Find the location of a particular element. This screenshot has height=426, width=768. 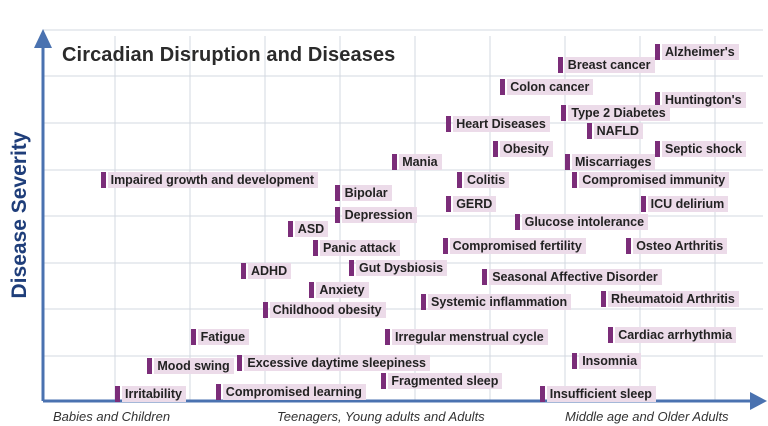

y-axis-arrowhead is located at coordinates (43, 38).